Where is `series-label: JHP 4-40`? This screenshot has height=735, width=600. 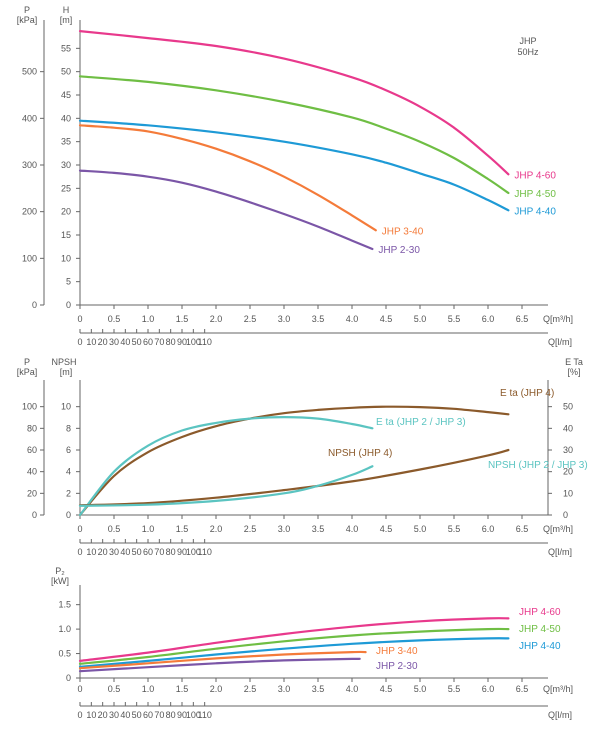
series-label: JHP 4-40 is located at coordinates (535, 211).